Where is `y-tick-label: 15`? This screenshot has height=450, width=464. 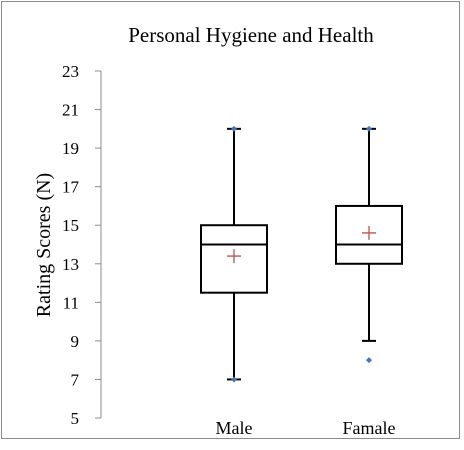
y-tick-label: 15 is located at coordinates (70, 225).